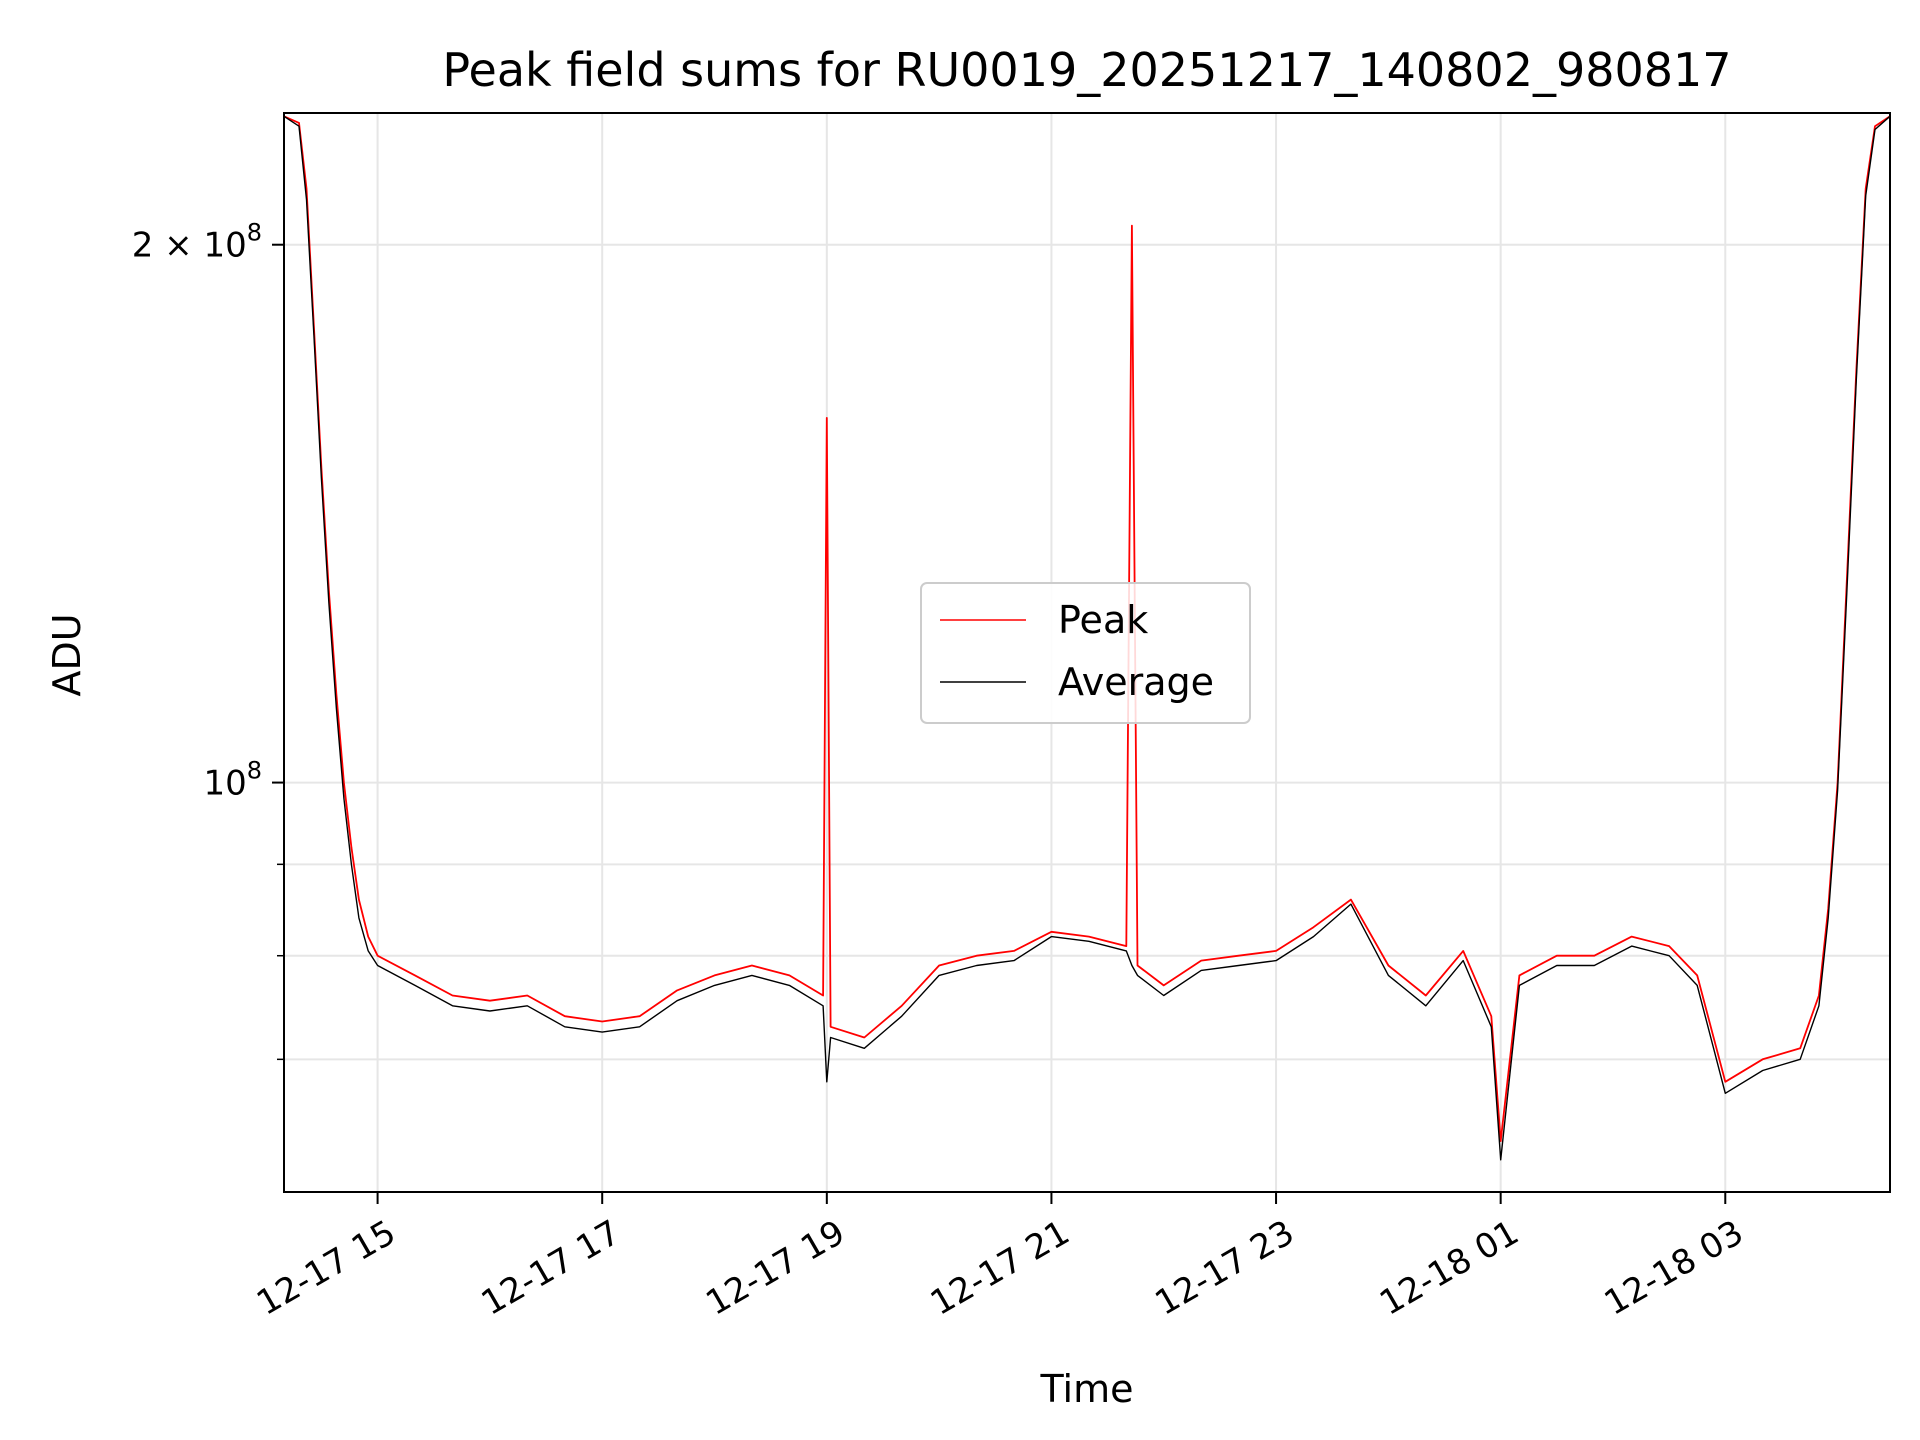 Image resolution: width=1920 pixels, height=1440 pixels. Describe the element at coordinates (67, 654) in the screenshot. I see `y-axis-label: ADU` at that location.